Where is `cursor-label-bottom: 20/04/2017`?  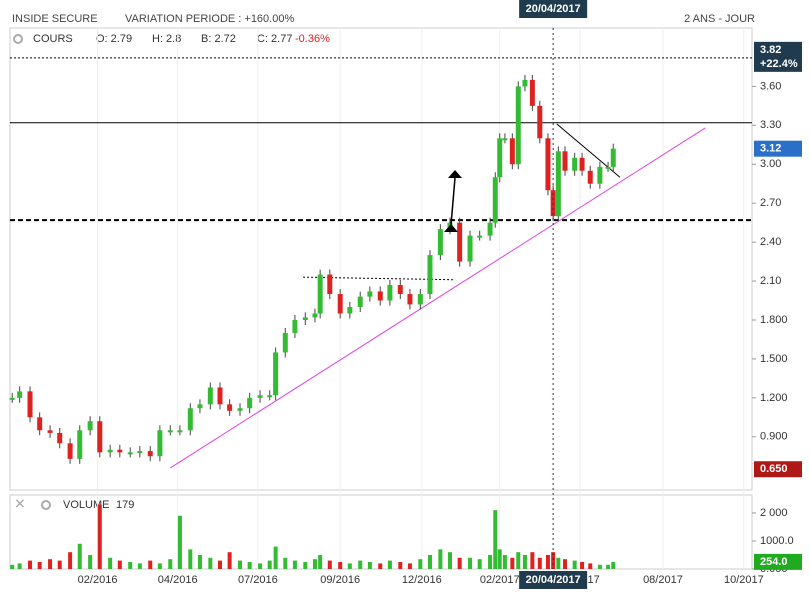
cursor-label-bottom: 20/04/2017 is located at coordinates (553, 580).